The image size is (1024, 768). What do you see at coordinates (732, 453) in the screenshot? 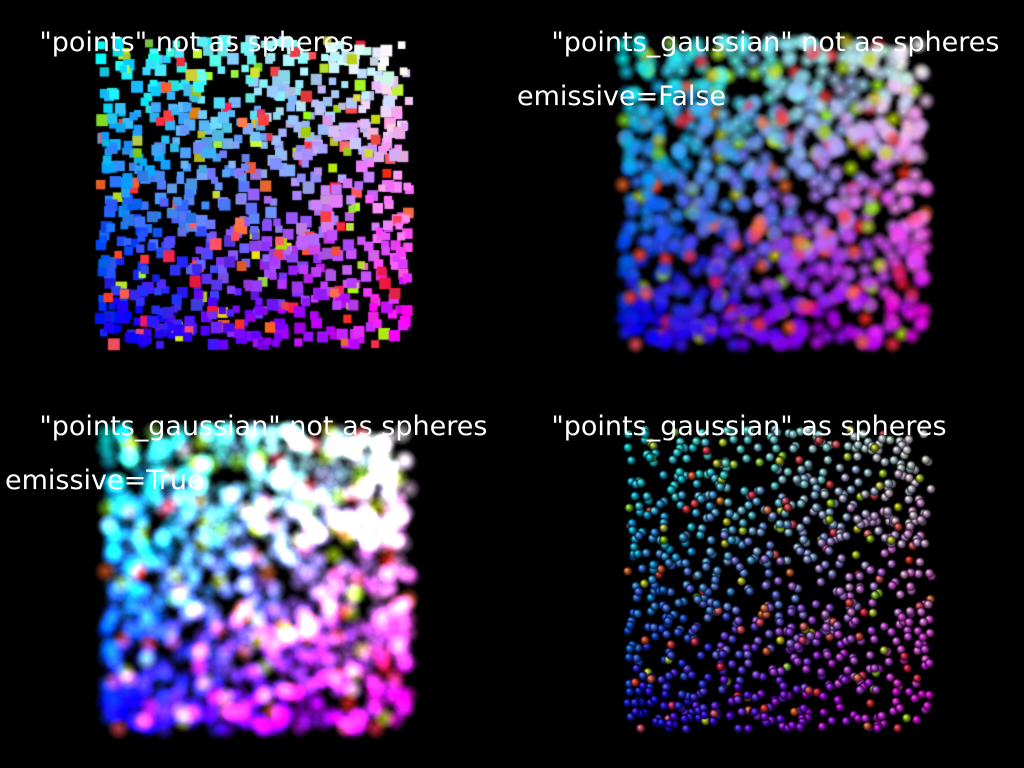
I see `viewport-label: "points_gaussian" as spheres` at bounding box center [732, 453].